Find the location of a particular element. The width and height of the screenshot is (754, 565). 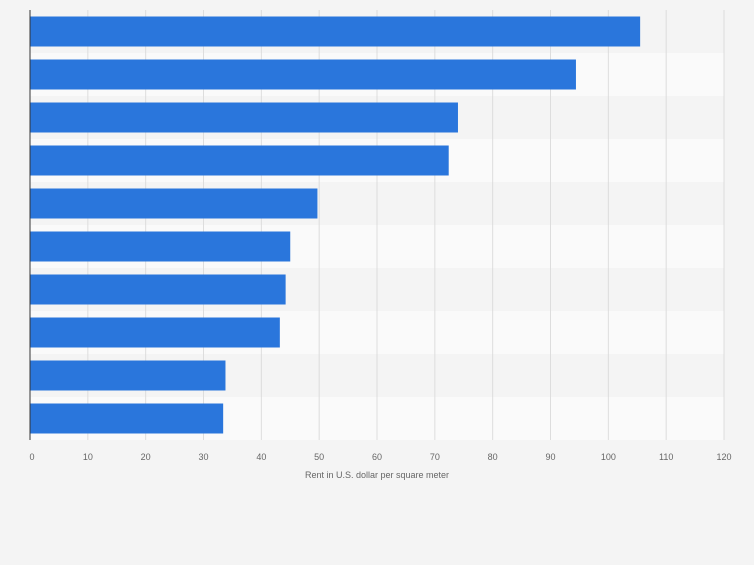

x-tick-label: 30 is located at coordinates (203, 457).